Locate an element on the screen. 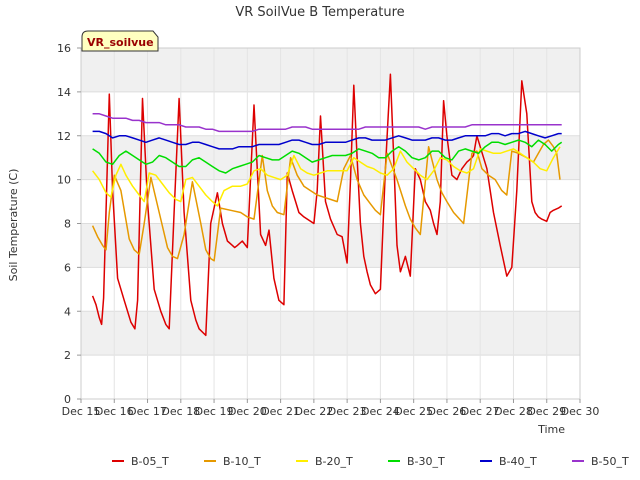  site-label-box: VR_soilvue is located at coordinates (120, 41).